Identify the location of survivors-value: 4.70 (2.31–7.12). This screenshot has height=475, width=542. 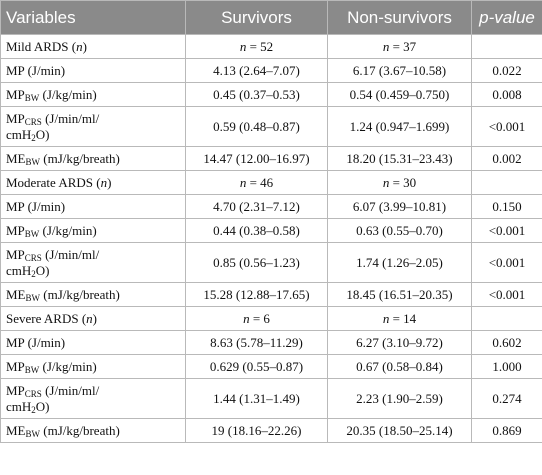
(256, 206).